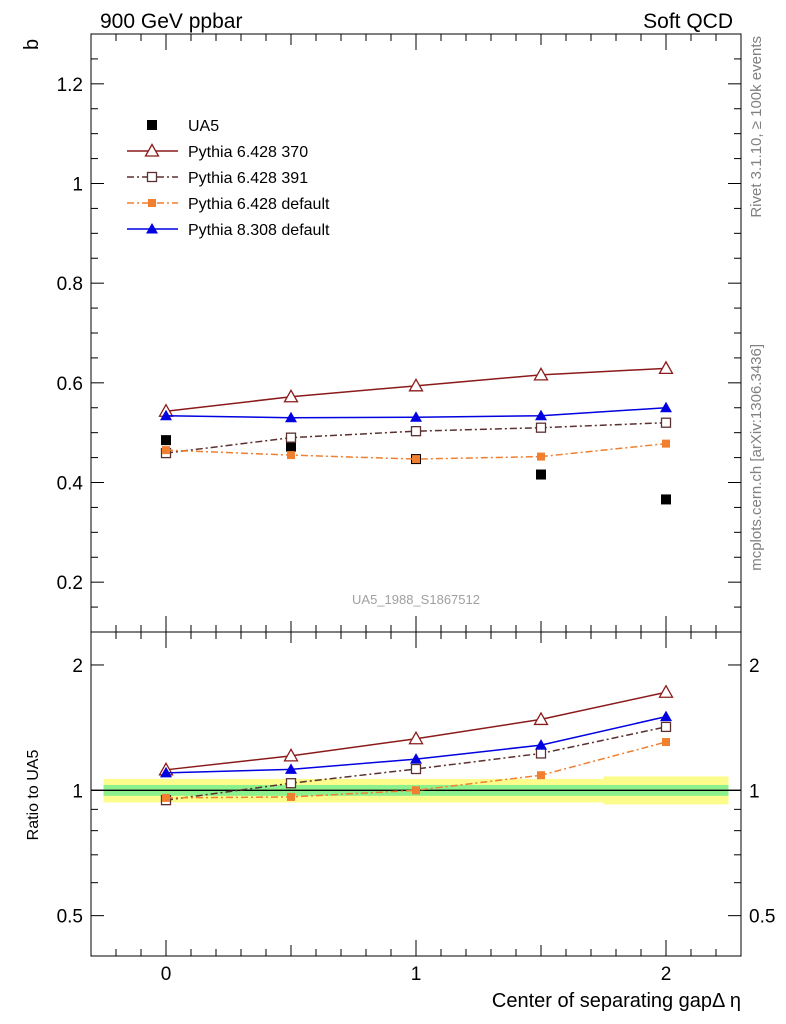 This screenshot has width=786, height=1024. Describe the element at coordinates (416, 599) in the screenshot. I see `analysis-id-label: UA5_1988_S1867512` at that location.